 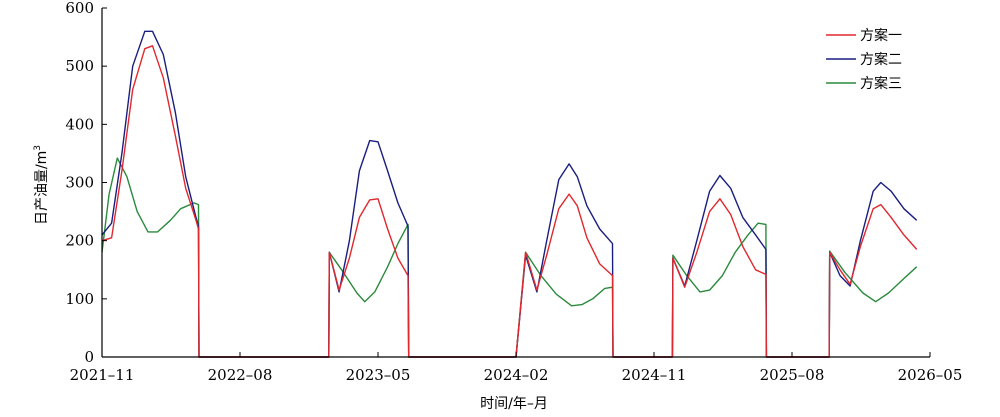 What do you see at coordinates (514, 404) in the screenshot?
I see `x-axis-title: 时间/年–月` at bounding box center [514, 404].